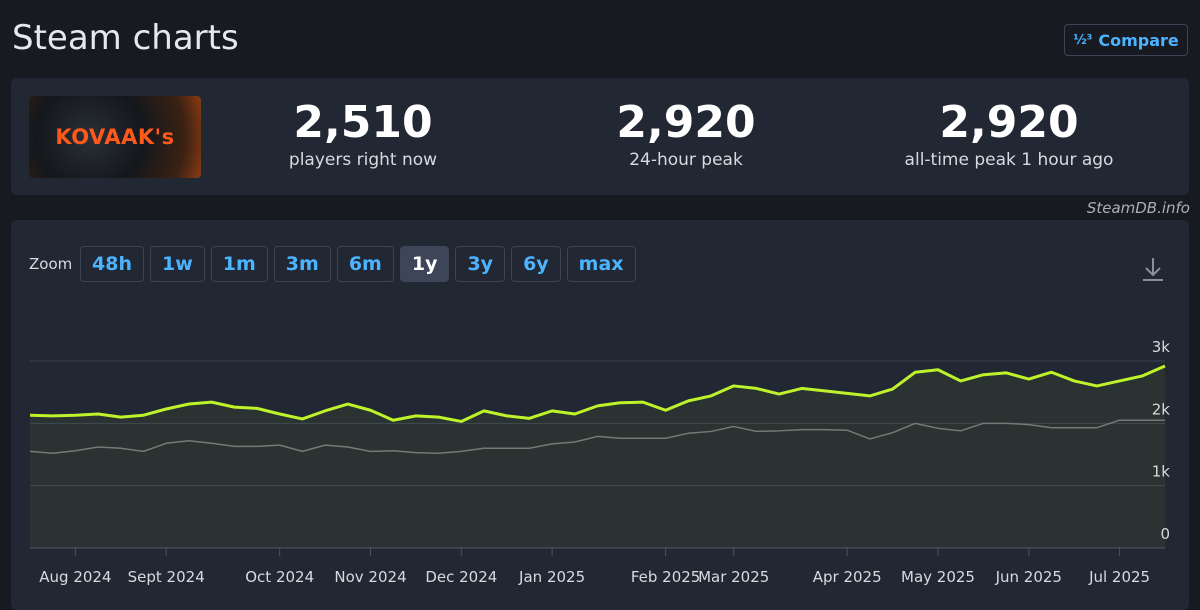 The height and width of the screenshot is (610, 1200). I want to click on x-tick-label: Aug 2024, so click(75, 577).